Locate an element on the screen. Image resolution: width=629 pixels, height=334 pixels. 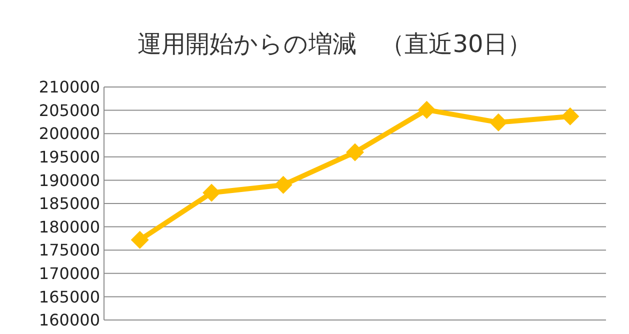
y-tick-label: 180000 is located at coordinates (69, 226).